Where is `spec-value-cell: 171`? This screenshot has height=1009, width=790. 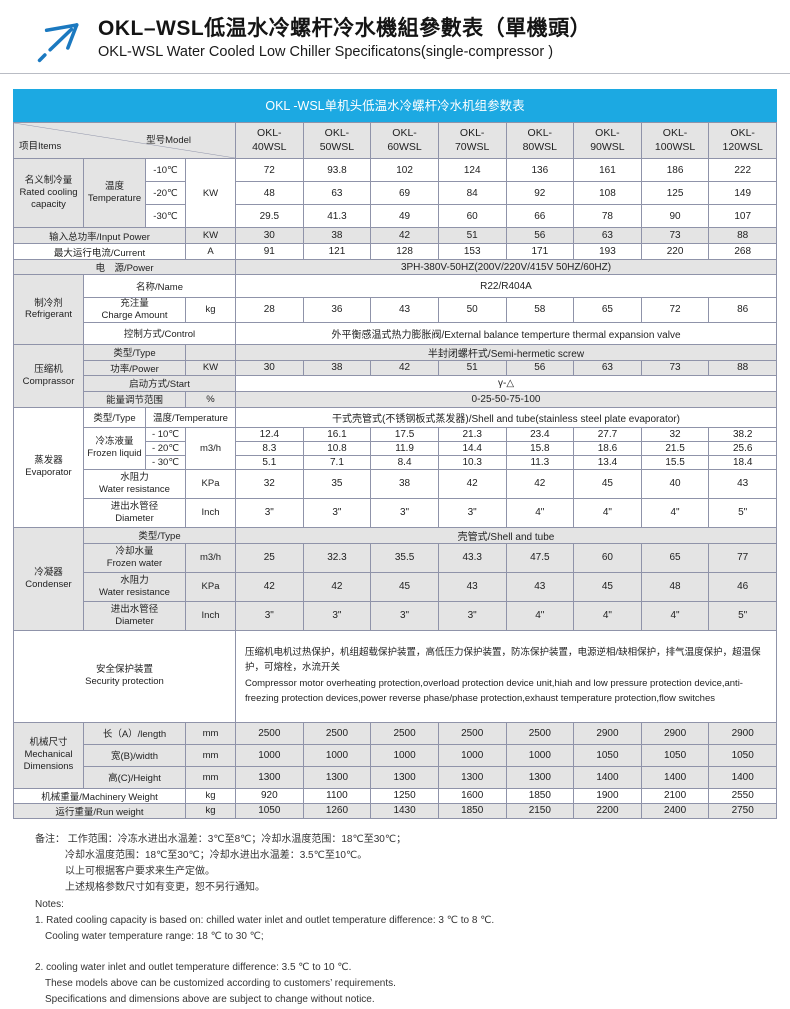
spec-value-cell: 171 is located at coordinates (540, 251).